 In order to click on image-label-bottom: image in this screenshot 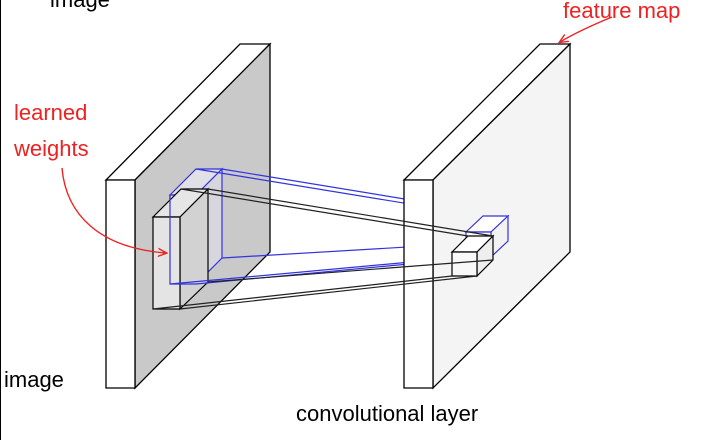, I will do `click(34, 379)`.